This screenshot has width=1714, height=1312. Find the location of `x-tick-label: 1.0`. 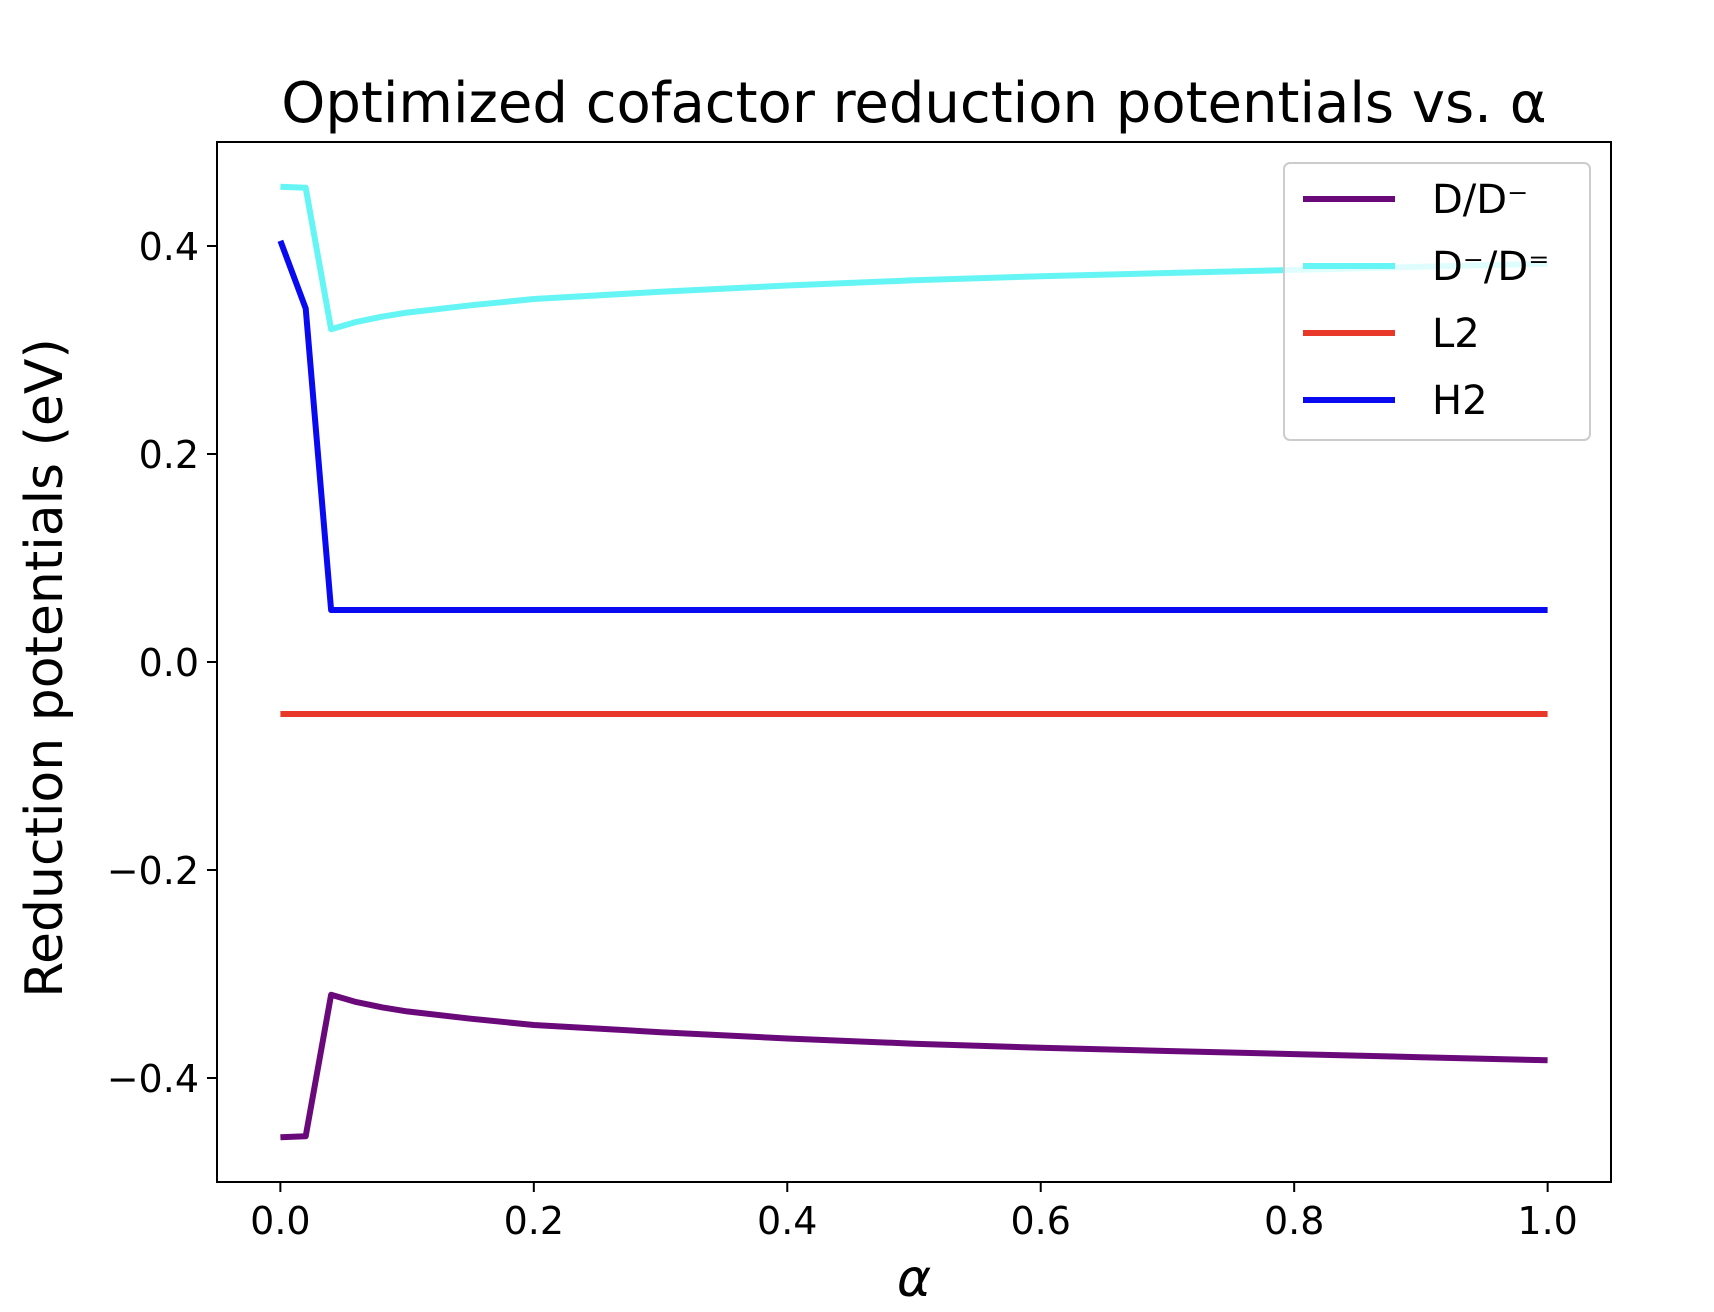

x-tick-label: 1.0 is located at coordinates (1547, 1221).